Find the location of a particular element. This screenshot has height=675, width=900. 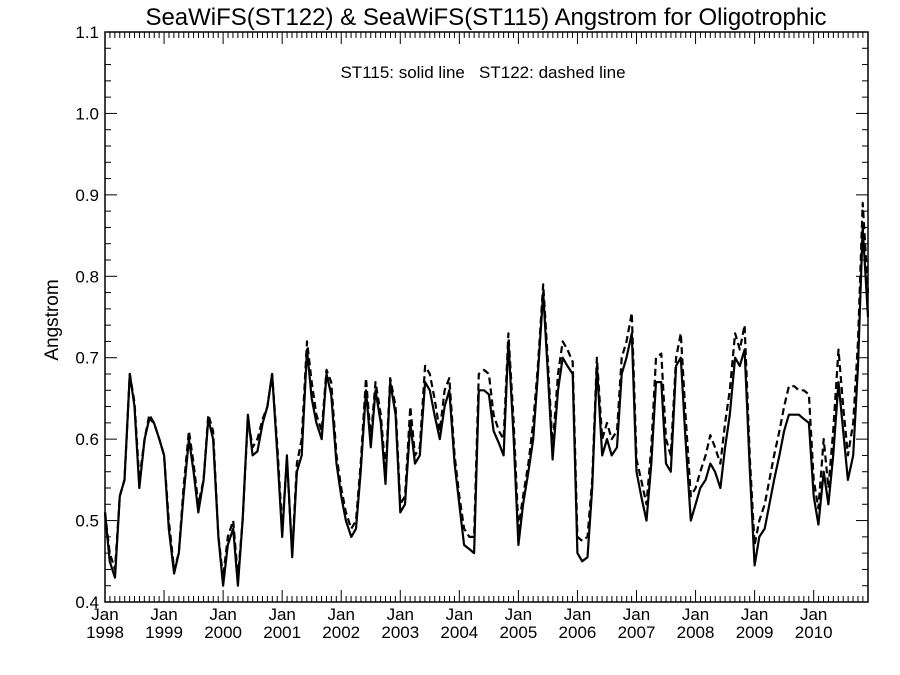

x-tick-year: 2000 is located at coordinates (223, 632).